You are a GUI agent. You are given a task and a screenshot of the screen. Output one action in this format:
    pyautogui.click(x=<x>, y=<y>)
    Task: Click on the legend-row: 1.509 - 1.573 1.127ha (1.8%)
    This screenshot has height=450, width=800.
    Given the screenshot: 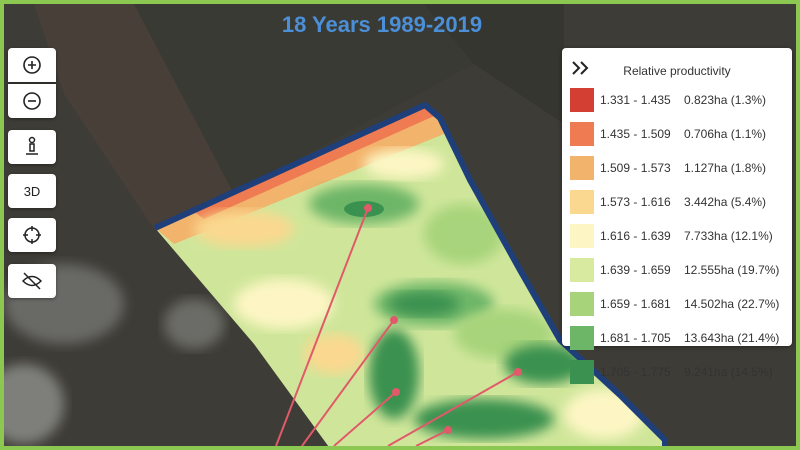 What is the action you would take?
    pyautogui.click(x=668, y=168)
    